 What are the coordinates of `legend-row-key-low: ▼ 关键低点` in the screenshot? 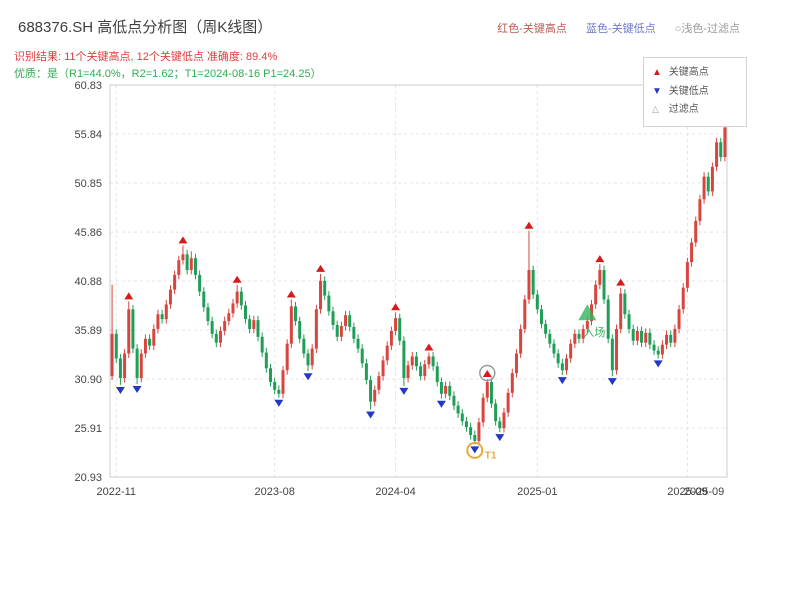 It's located at (695, 92).